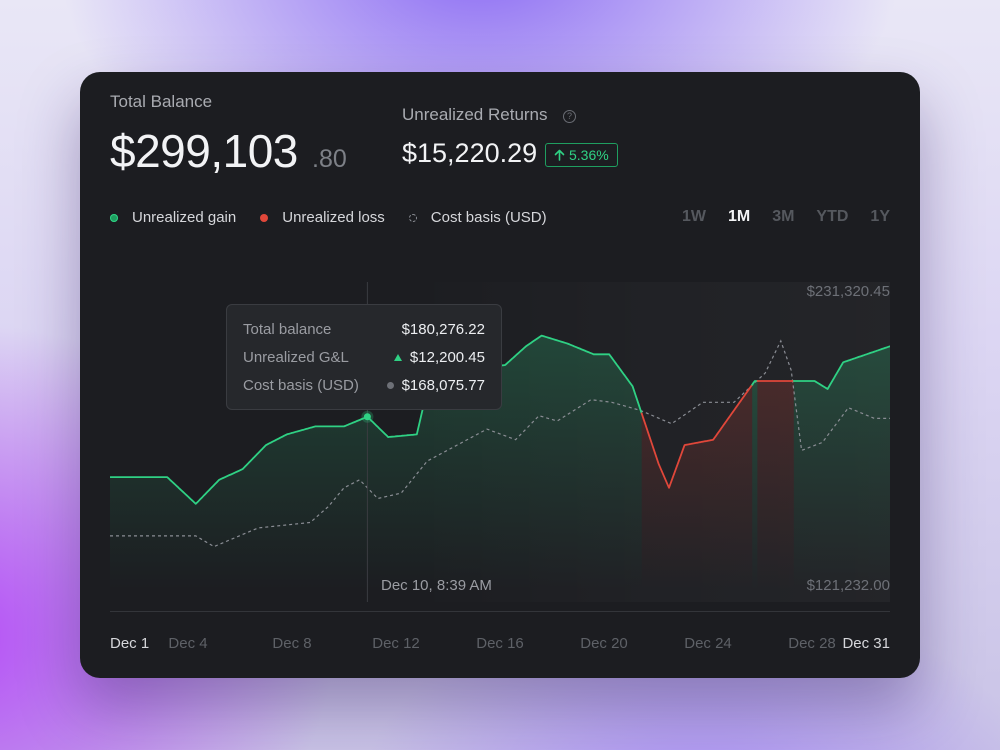  Describe the element at coordinates (396, 643) in the screenshot. I see `x-tick-label: Dec 12` at that location.